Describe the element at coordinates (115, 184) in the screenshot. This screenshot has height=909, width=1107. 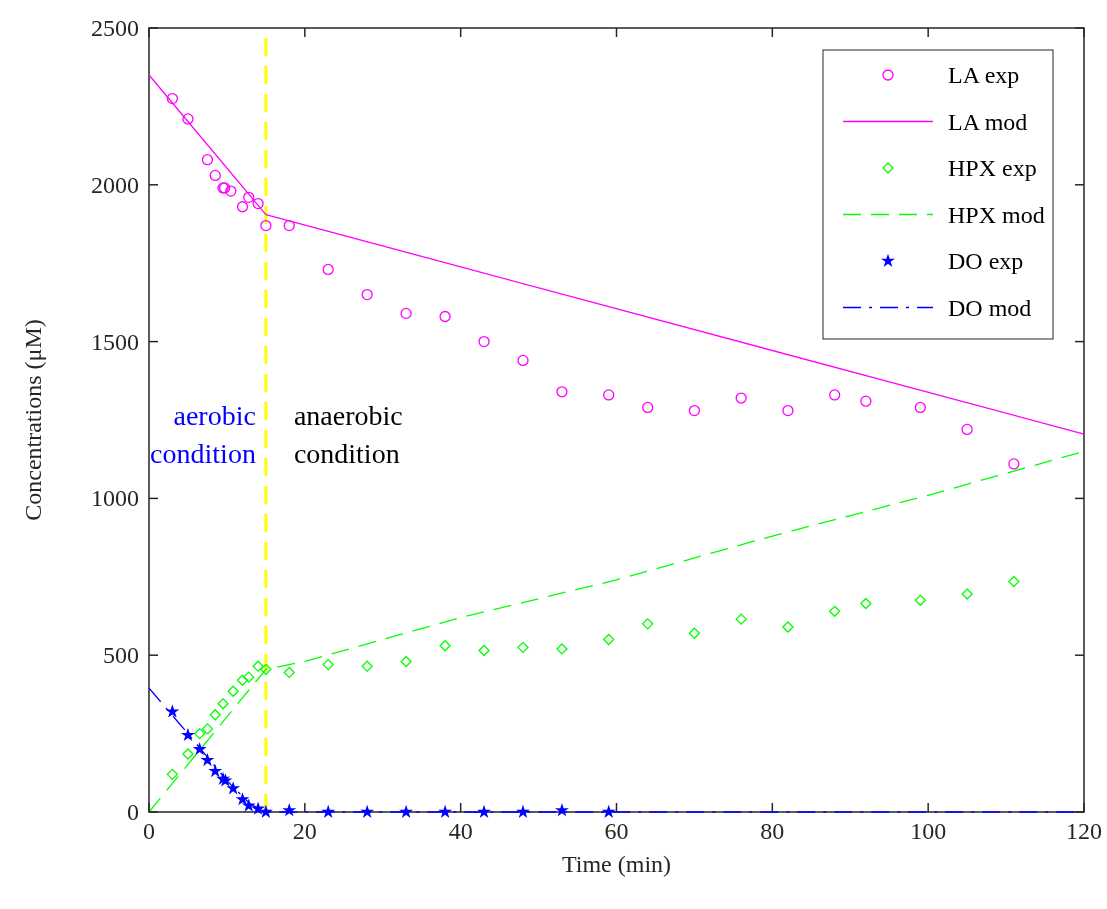
I see `y-tick-label: 2000` at that location.